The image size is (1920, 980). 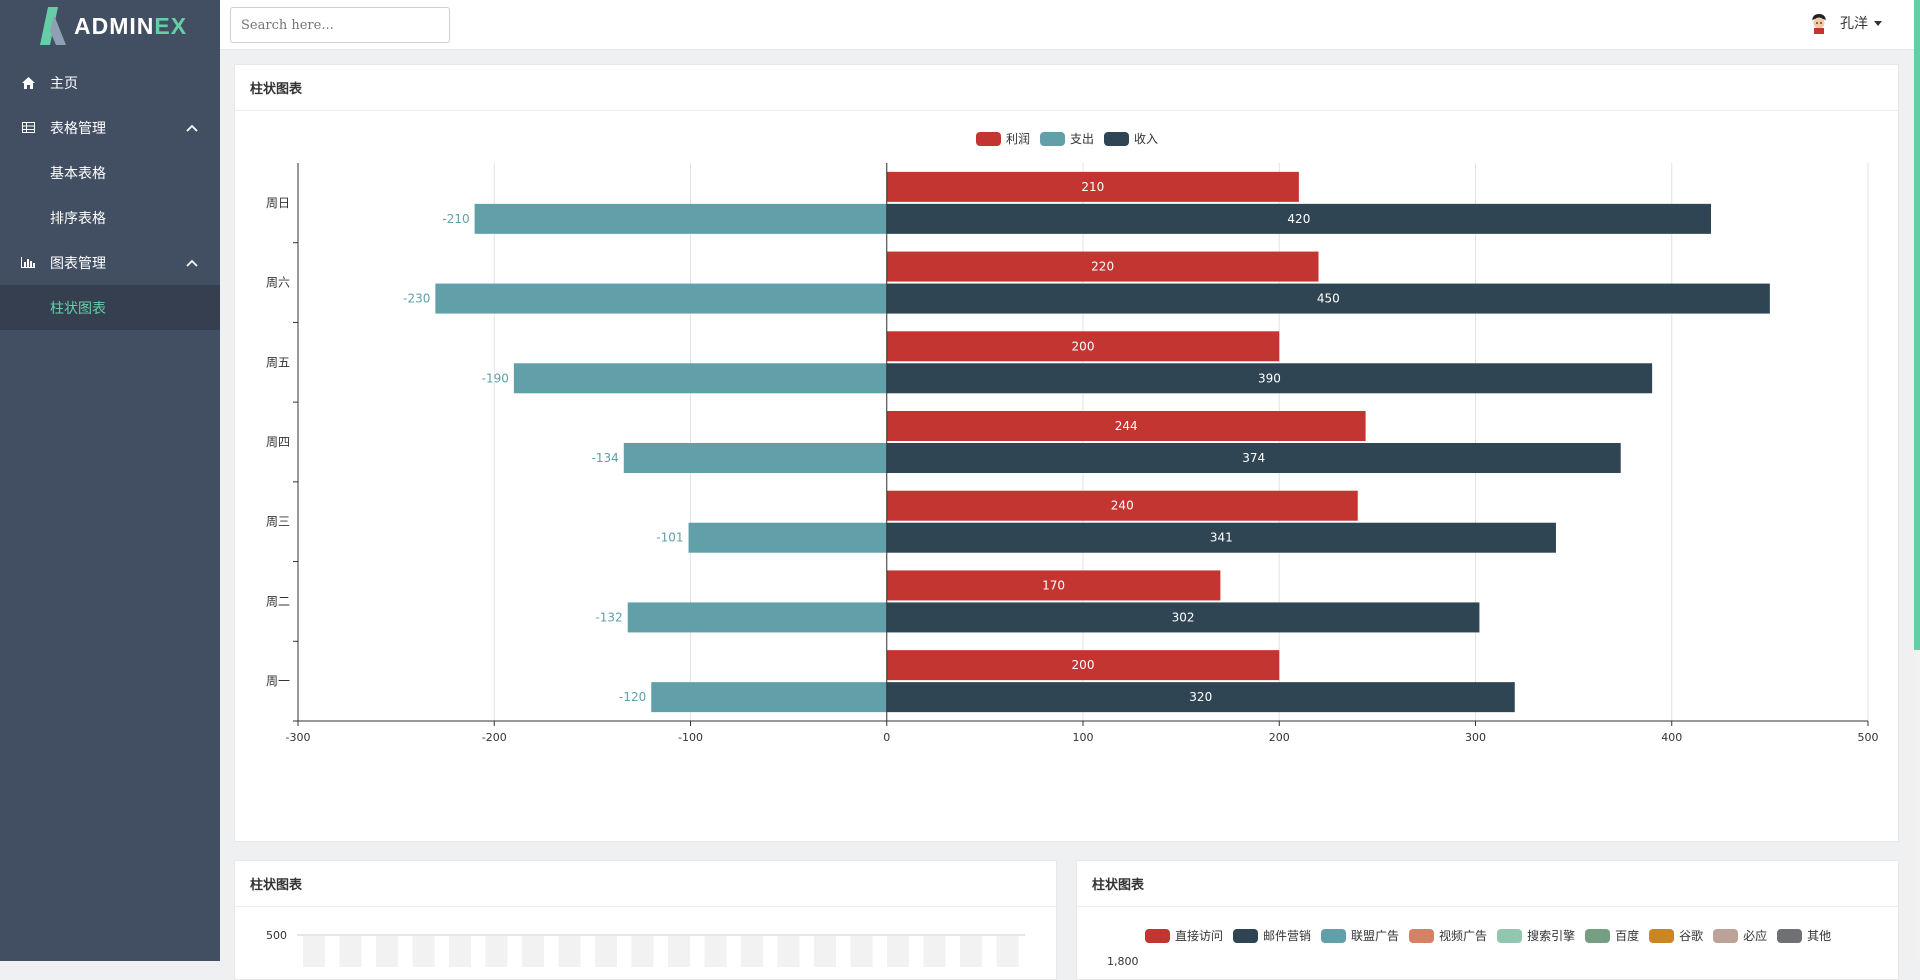 What do you see at coordinates (278, 522) in the screenshot?
I see `y-tick-label: 周三` at bounding box center [278, 522].